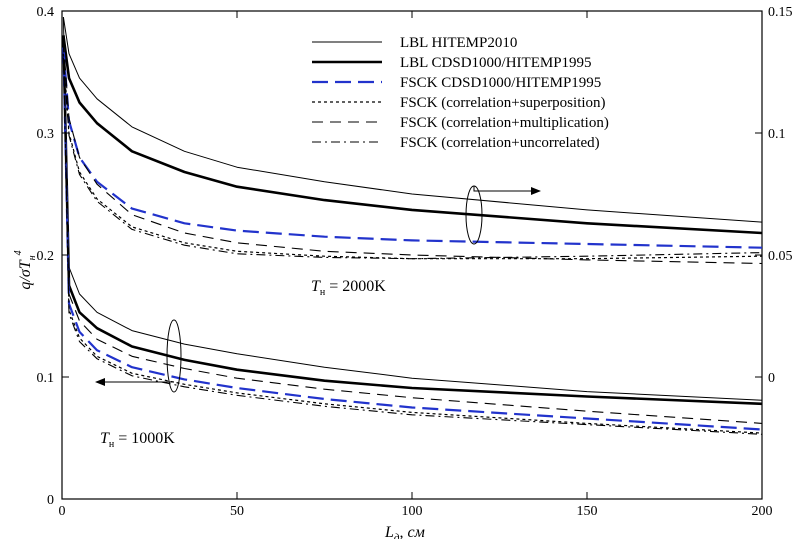 The width and height of the screenshot is (797, 539). What do you see at coordinates (587, 511) in the screenshot?
I see `x-tick-label: 150` at bounding box center [587, 511].